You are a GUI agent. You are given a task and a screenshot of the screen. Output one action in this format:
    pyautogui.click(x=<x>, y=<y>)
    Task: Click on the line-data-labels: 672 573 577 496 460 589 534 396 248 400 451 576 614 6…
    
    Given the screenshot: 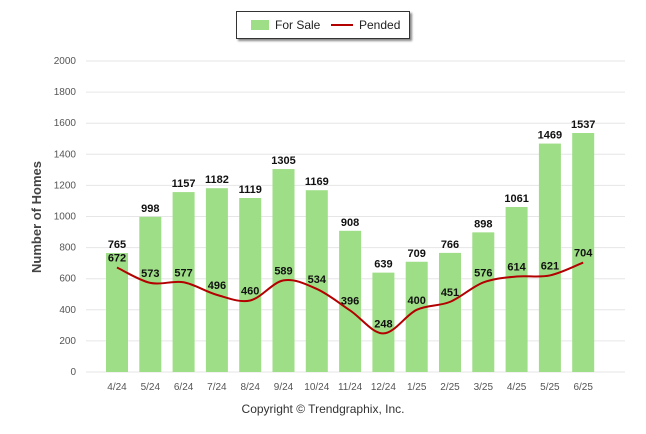 What is the action you would take?
    pyautogui.click(x=350, y=289)
    